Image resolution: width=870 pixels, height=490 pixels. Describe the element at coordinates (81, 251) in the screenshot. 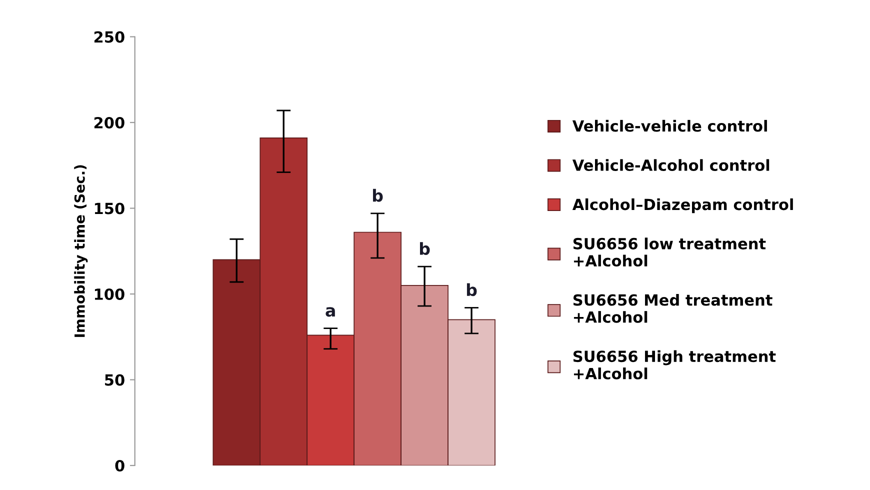

I see `y-axis-title: Immobility time (Sec.)` at that location.